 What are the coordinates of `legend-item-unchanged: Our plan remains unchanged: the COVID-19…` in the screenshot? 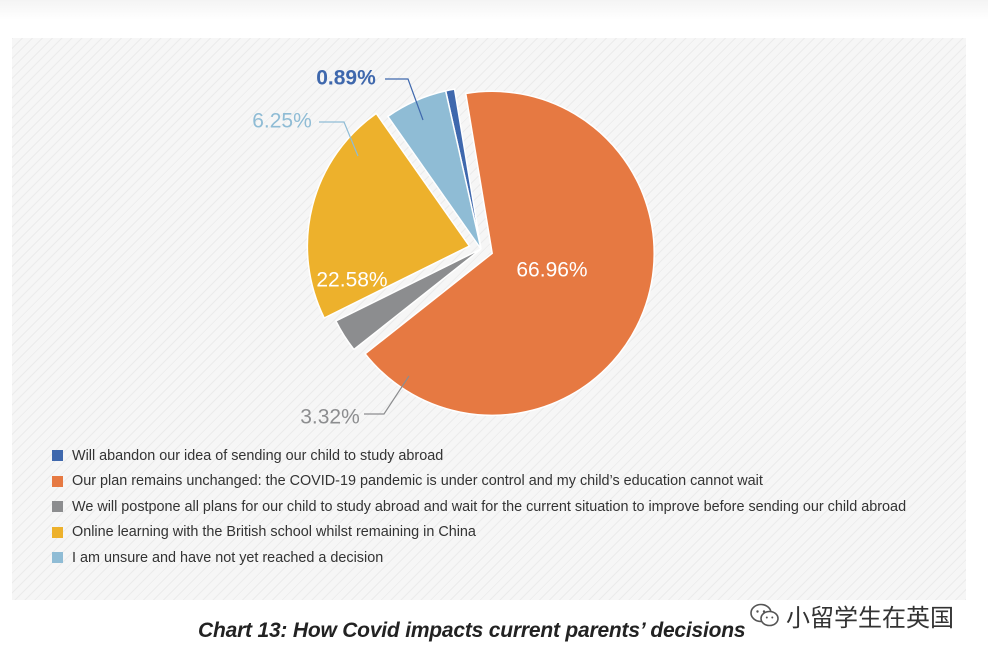 It's located at (479, 482).